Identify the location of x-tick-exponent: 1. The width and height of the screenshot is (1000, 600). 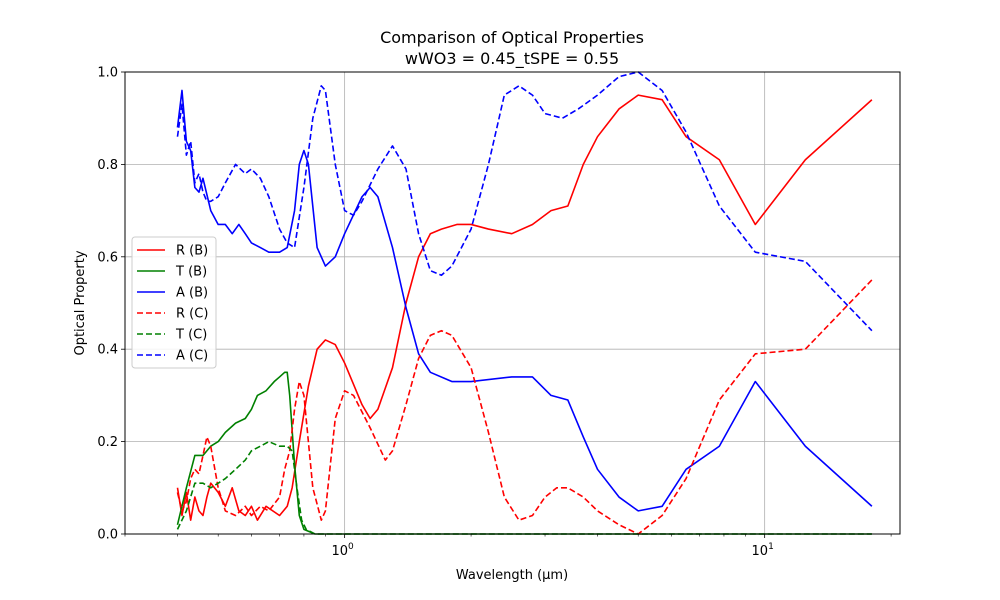
(771, 547).